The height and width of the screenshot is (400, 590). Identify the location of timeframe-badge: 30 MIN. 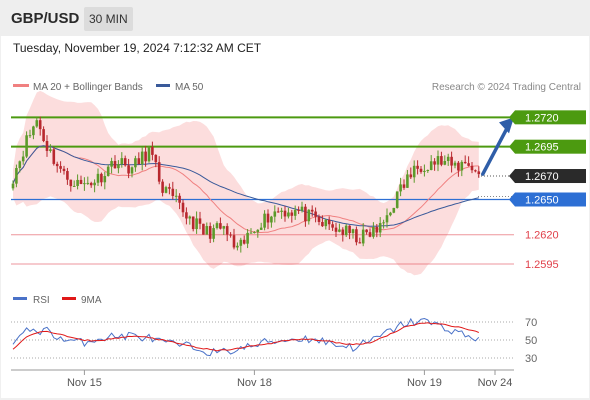
(108, 19).